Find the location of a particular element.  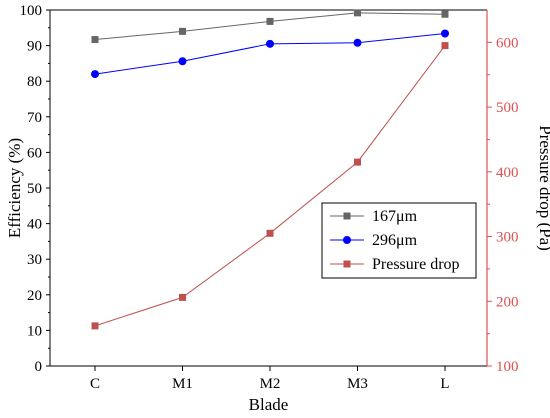

y-right-tick-label: 100 is located at coordinates (507, 367).